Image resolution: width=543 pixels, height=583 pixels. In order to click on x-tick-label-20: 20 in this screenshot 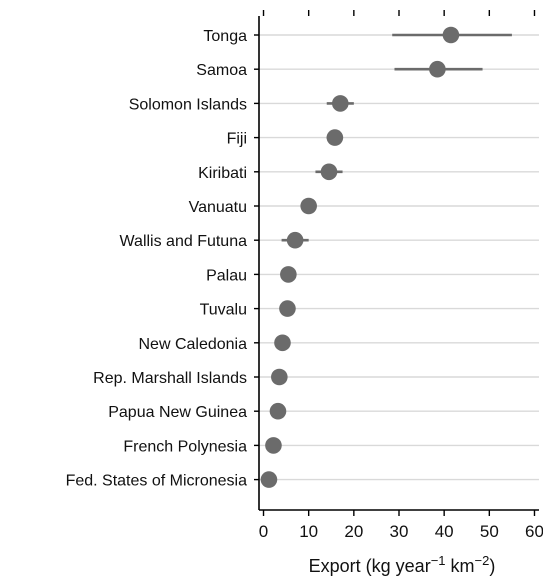, I will do `click(353, 531)`.